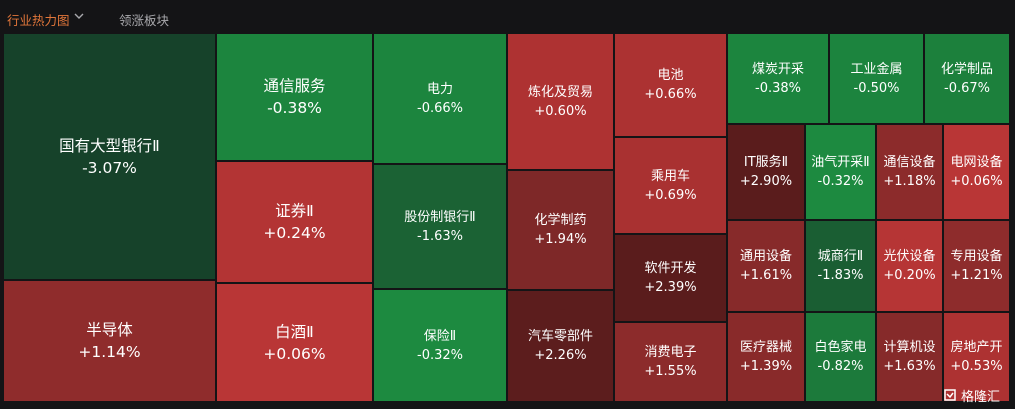  I want to click on gelonghui-logo-icon, so click(950, 395).